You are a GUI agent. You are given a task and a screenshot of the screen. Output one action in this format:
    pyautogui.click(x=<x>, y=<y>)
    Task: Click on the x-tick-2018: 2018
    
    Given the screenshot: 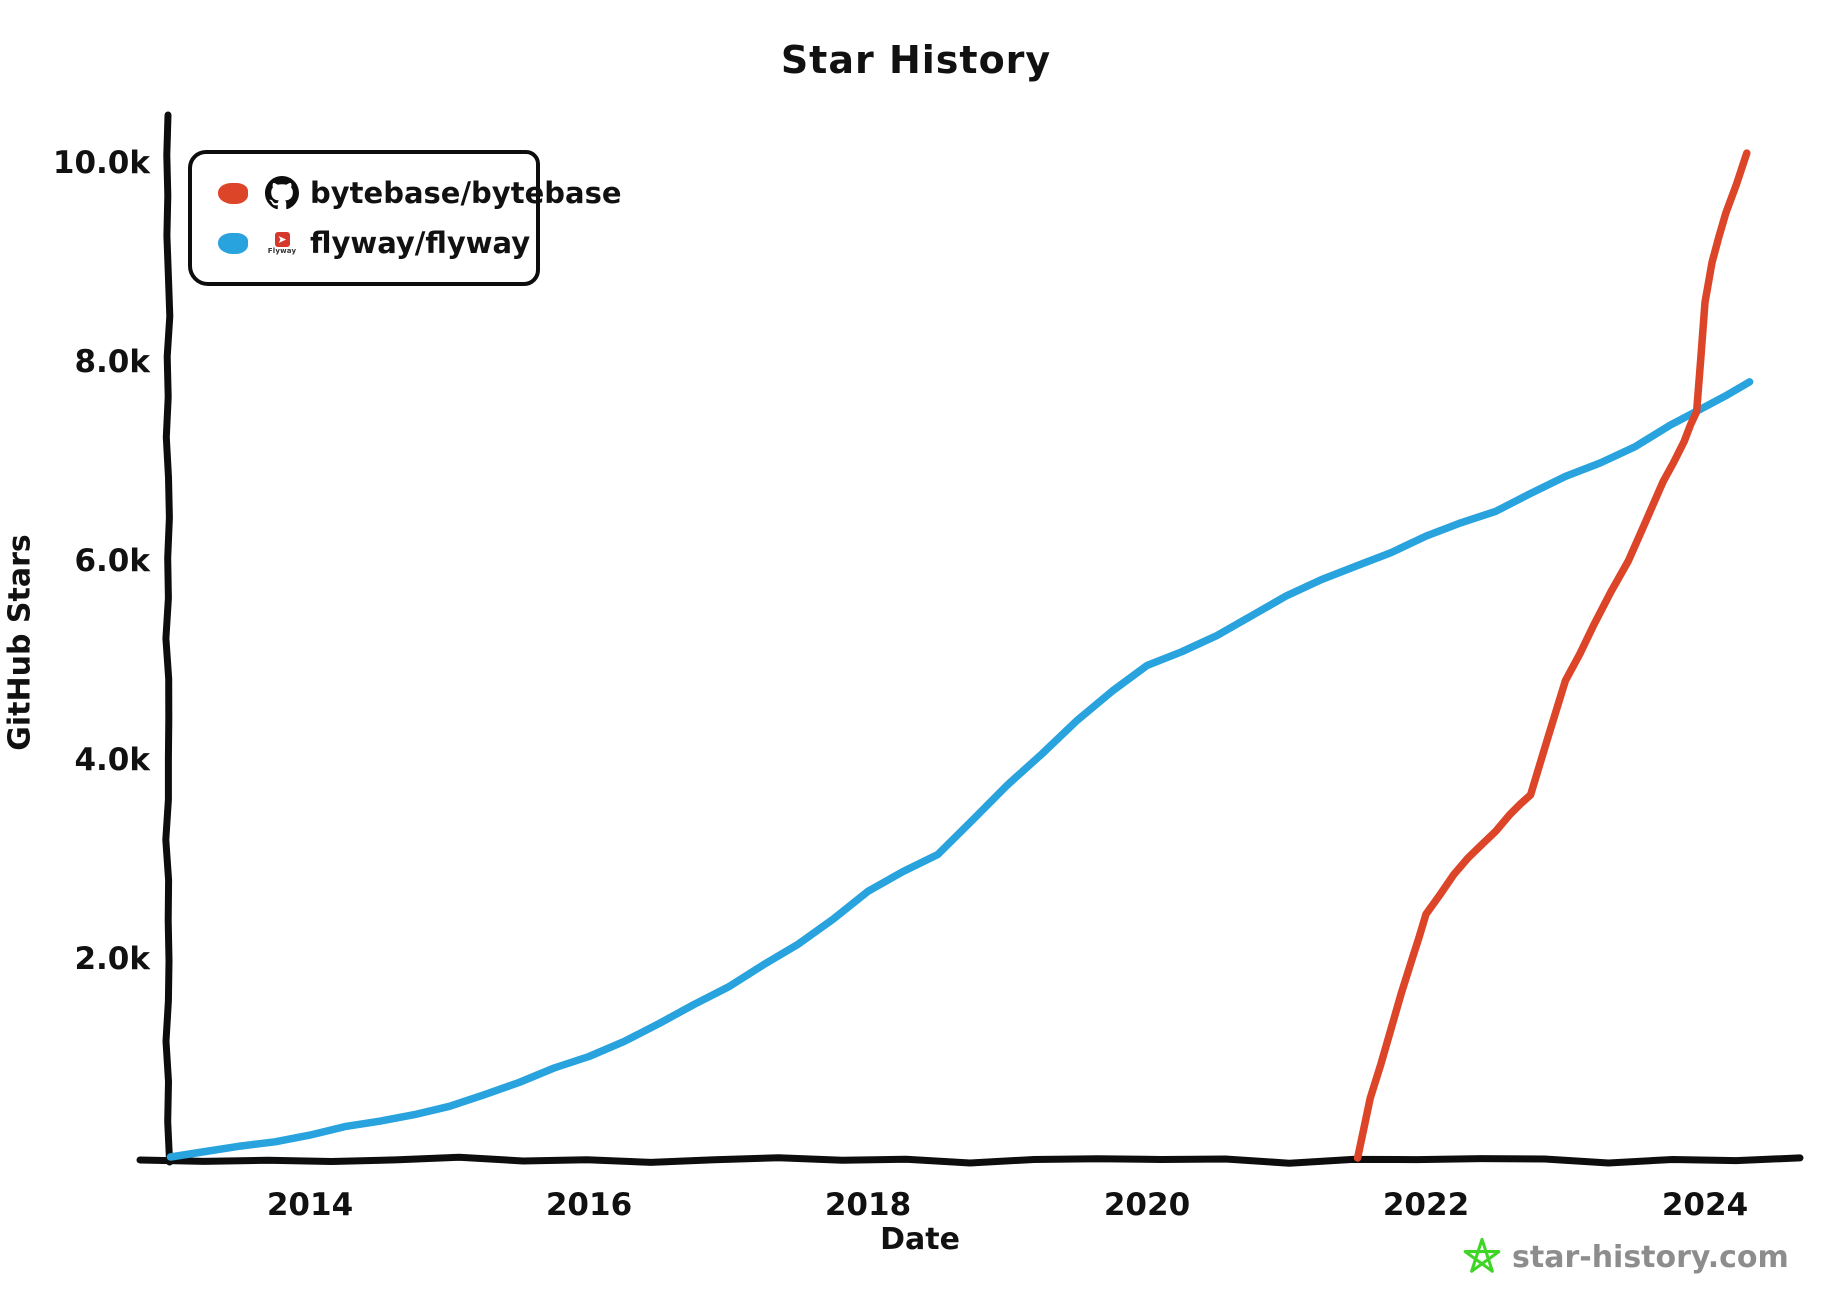 What is the action you would take?
    pyautogui.click(x=868, y=1205)
    